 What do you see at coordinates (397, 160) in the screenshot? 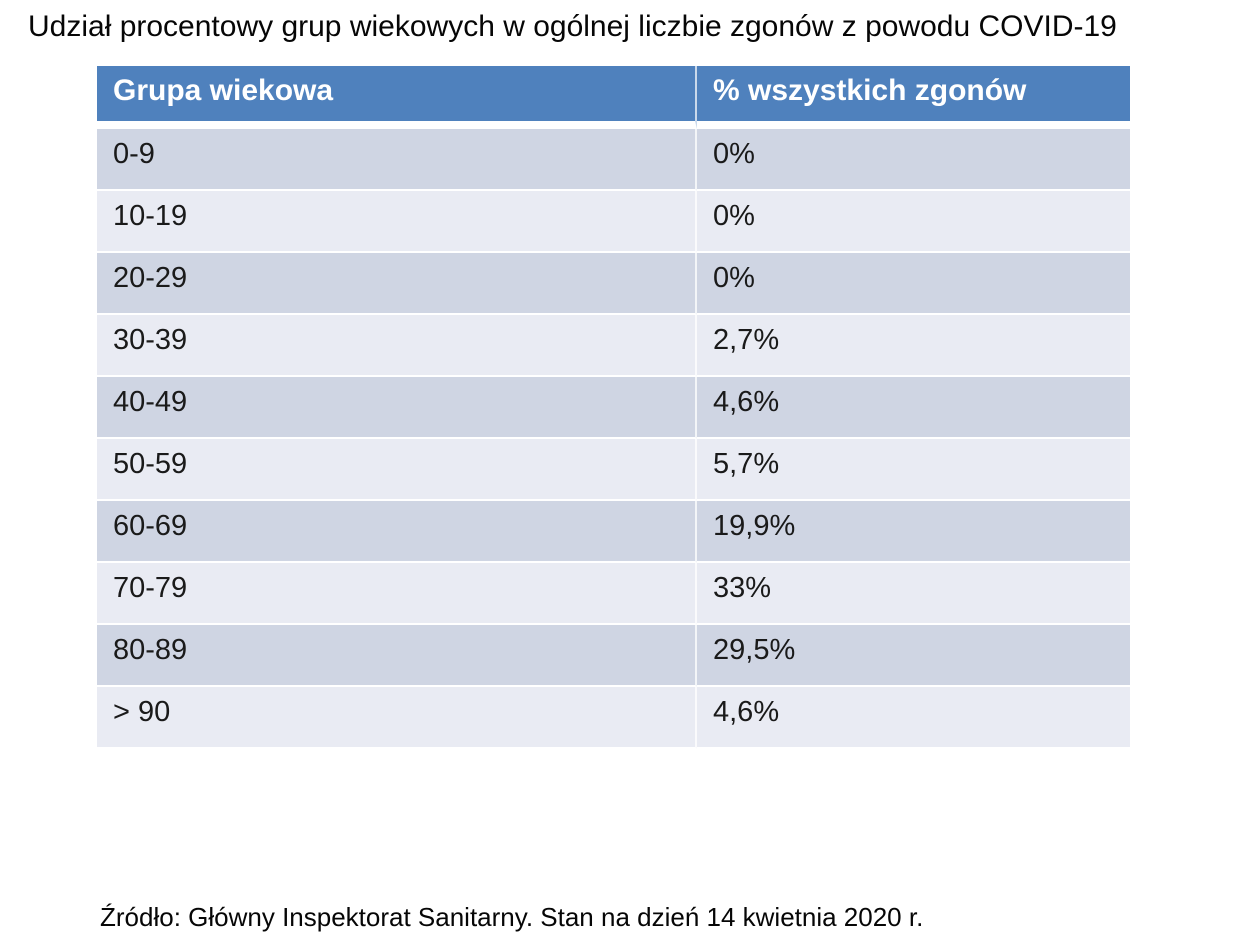
I see `age-group-cell: 0-9` at bounding box center [397, 160].